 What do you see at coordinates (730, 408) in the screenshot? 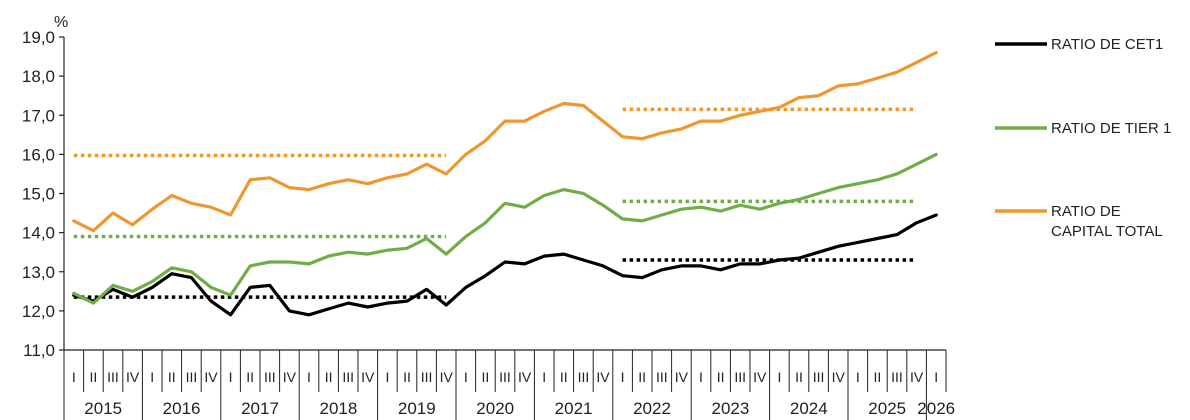
I see `year-label: 2023` at bounding box center [730, 408].